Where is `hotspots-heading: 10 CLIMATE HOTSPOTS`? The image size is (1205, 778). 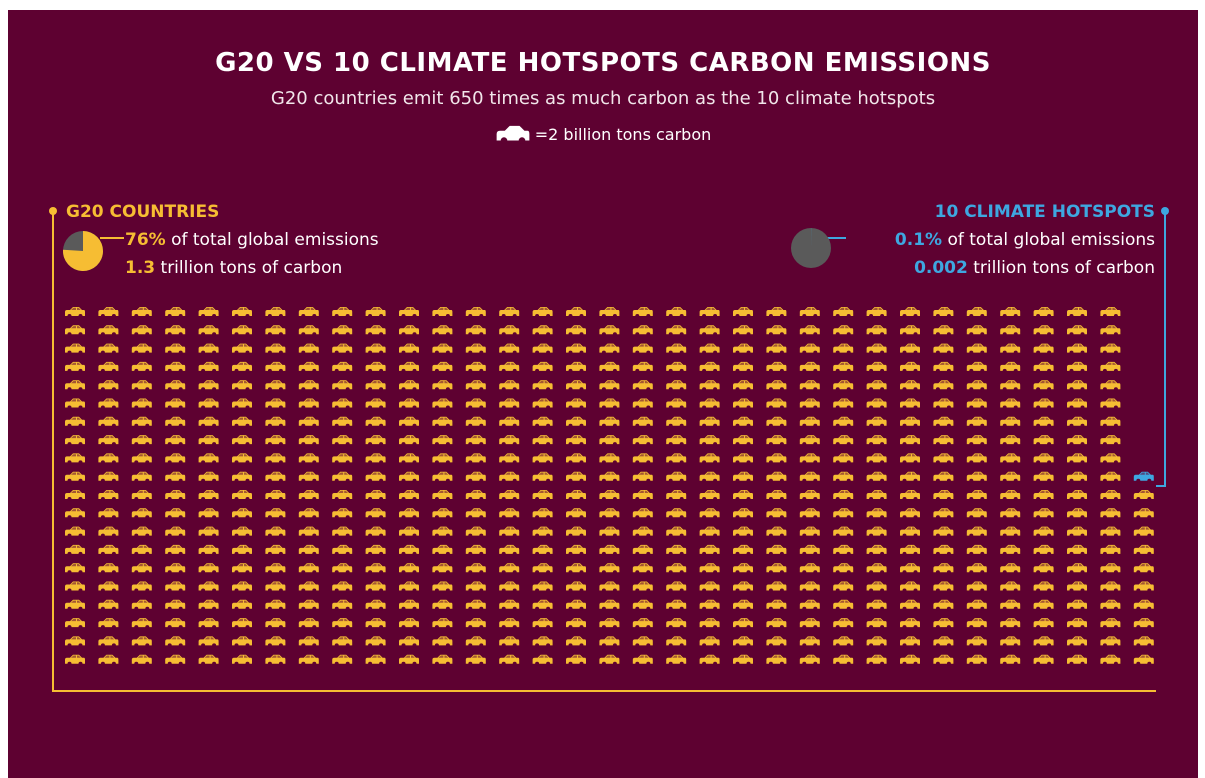 hotspots-heading: 10 CLIMATE HOTSPOTS is located at coordinates (1044, 212).